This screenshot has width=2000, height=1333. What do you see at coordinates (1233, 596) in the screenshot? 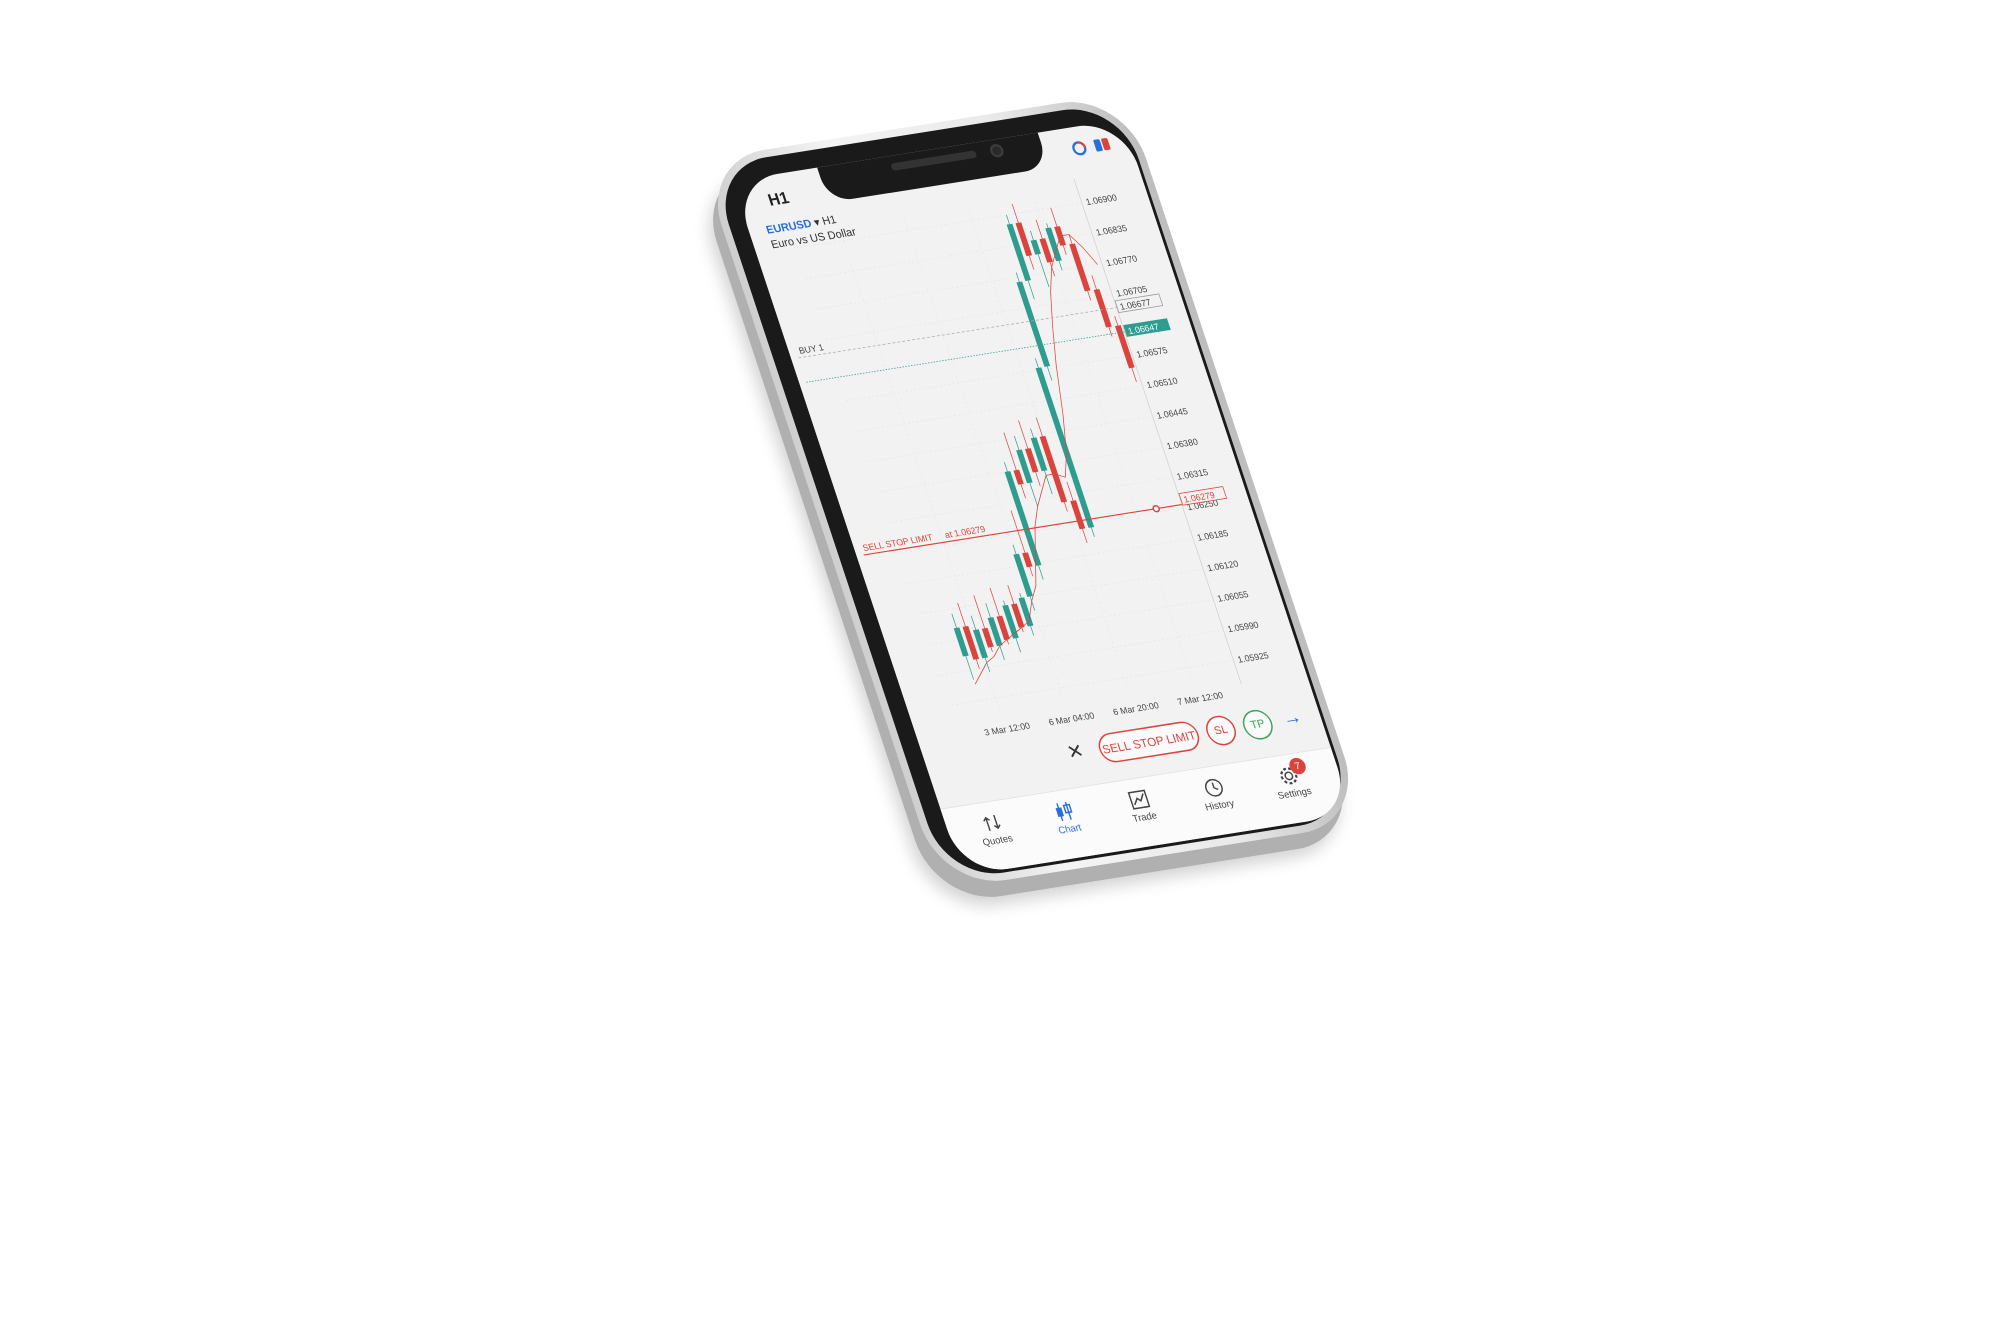
I see `price-tick-label: 1.06055` at bounding box center [1233, 596].